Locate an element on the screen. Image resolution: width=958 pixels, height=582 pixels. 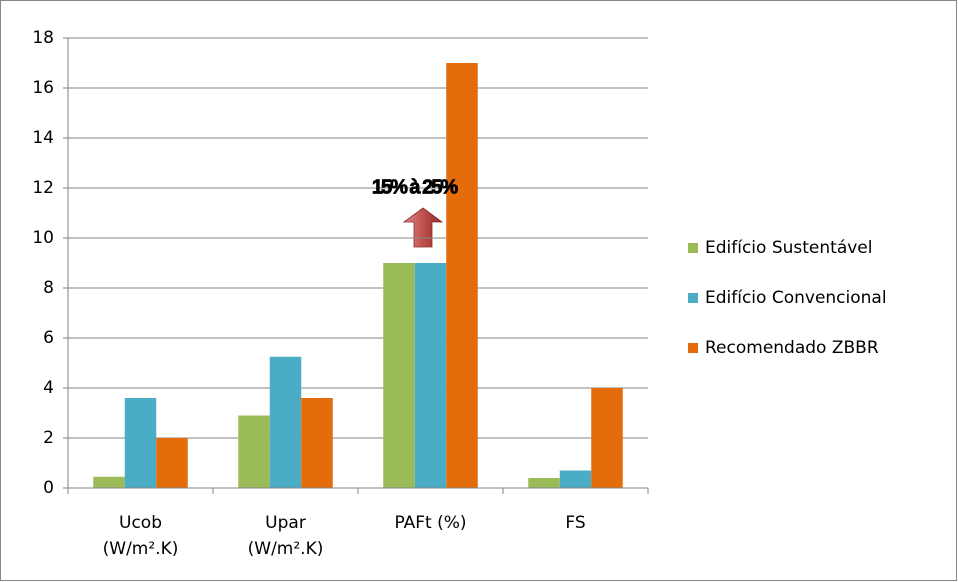
x-tick-label: FS is located at coordinates (575, 523).